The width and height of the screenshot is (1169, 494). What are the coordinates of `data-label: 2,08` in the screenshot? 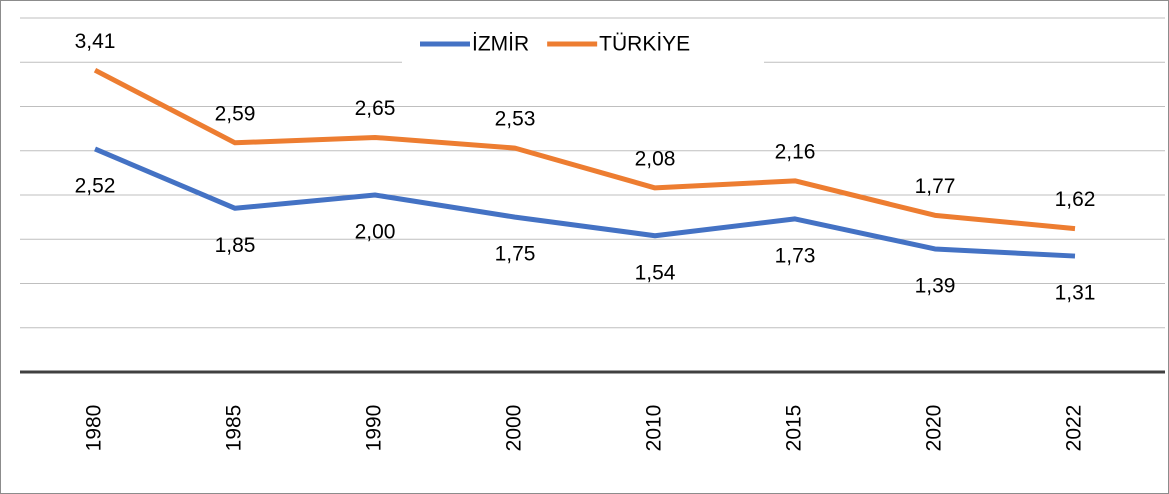 It's located at (655, 158).